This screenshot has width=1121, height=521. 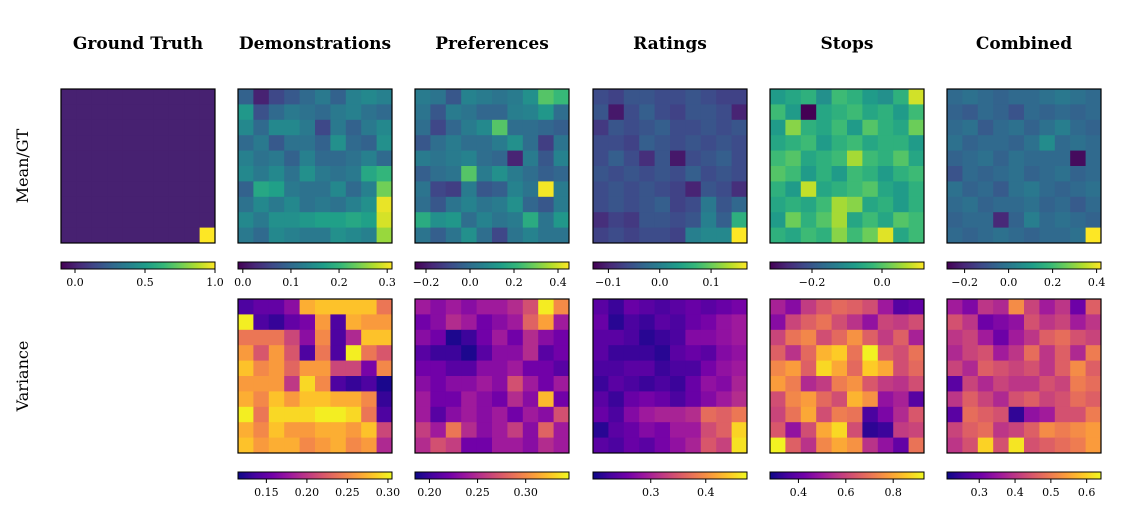 I want to click on colorbar-tick-label: 0.0, so click(x=660, y=282).